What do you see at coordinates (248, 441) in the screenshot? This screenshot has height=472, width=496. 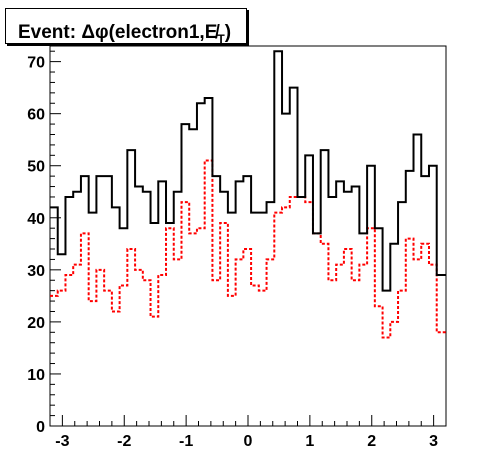 I see `x-tick-label: 0` at bounding box center [248, 441].